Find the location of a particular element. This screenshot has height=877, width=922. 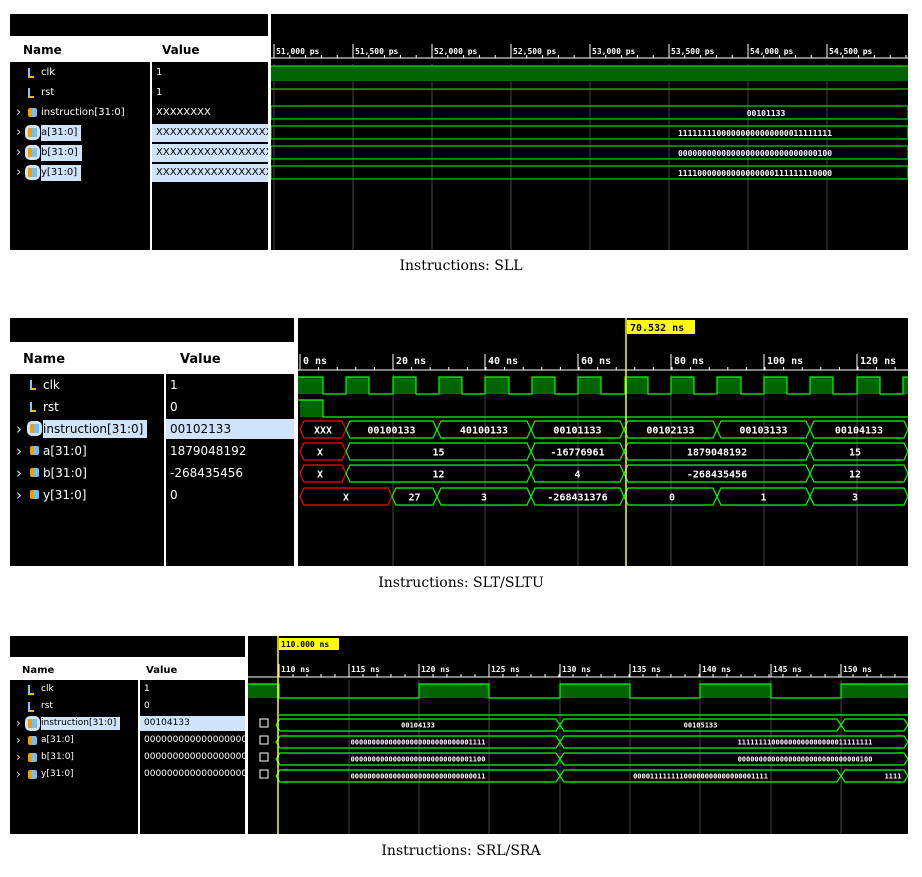

clk-waveform is located at coordinates (578, 691).